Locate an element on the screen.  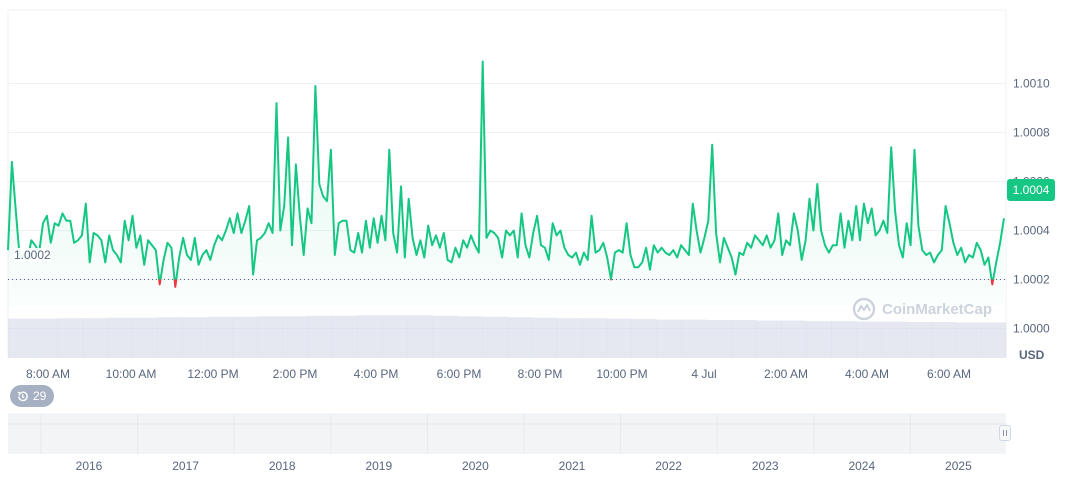
watermark: CoinMarketCap is located at coordinates (922, 309).